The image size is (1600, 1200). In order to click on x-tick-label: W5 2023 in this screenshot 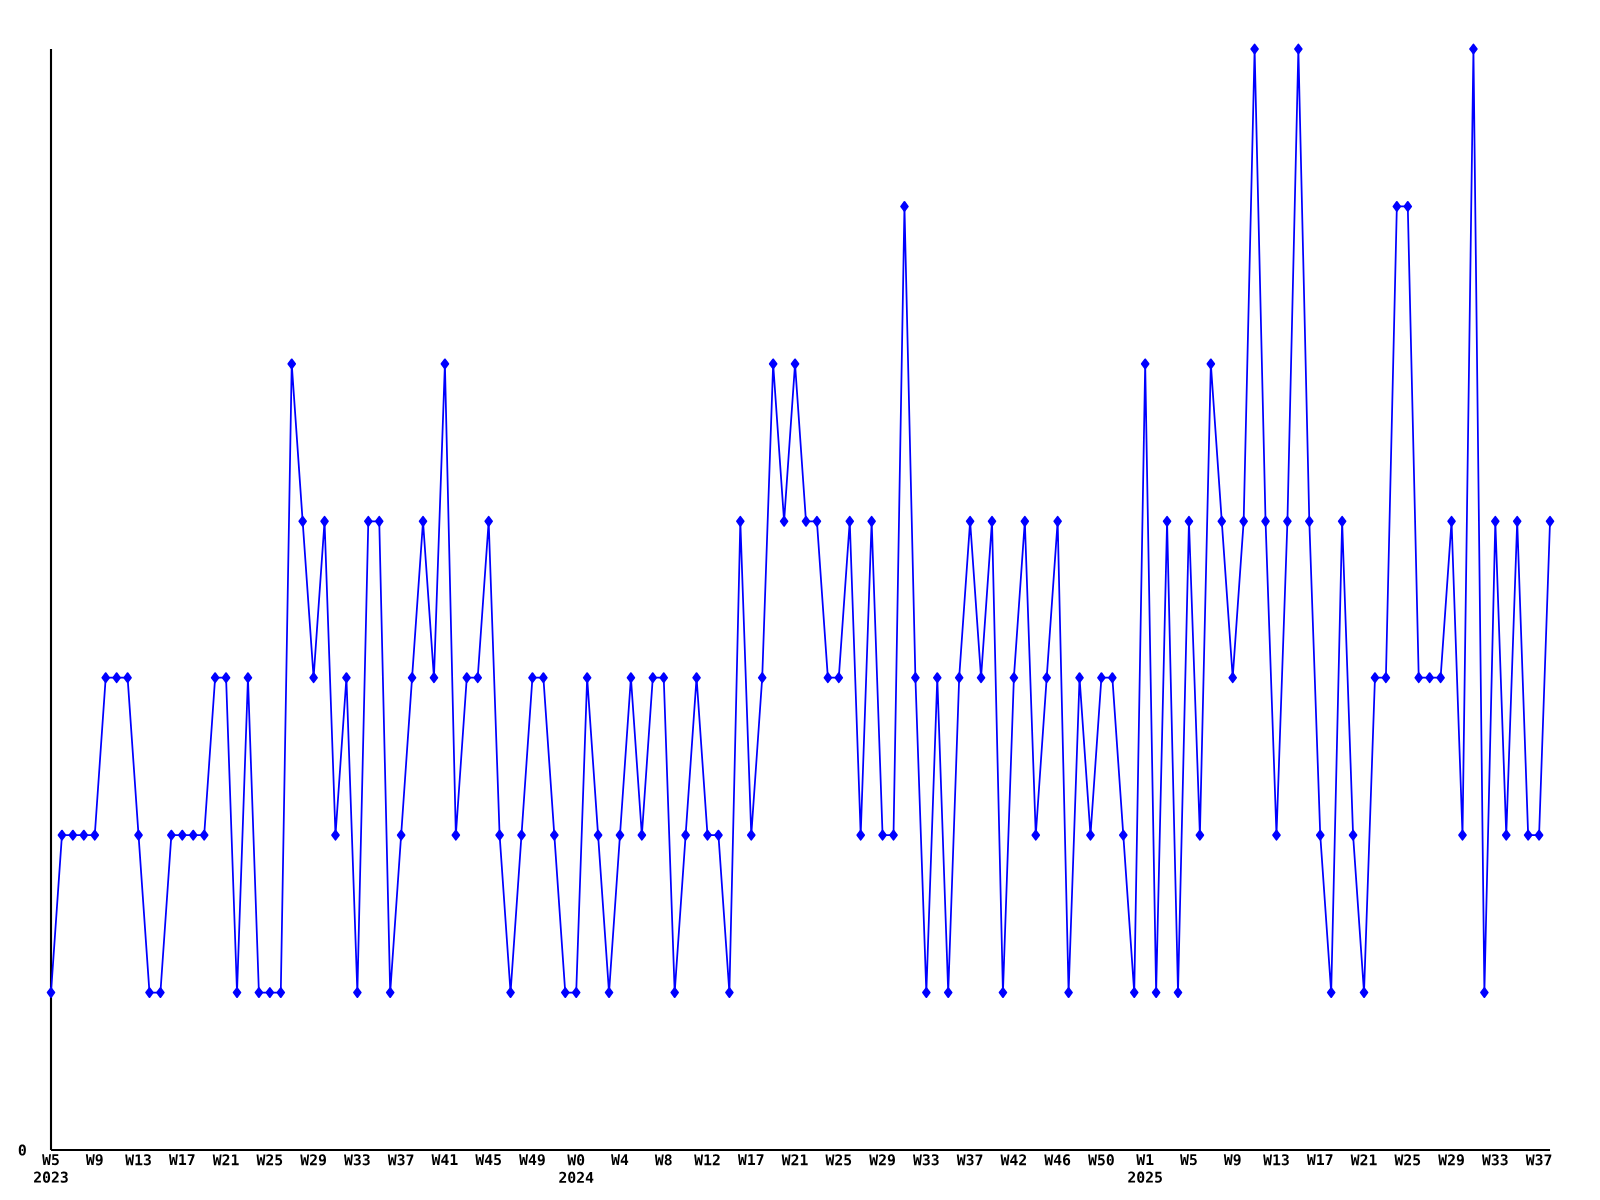, I will do `click(51, 1168)`.